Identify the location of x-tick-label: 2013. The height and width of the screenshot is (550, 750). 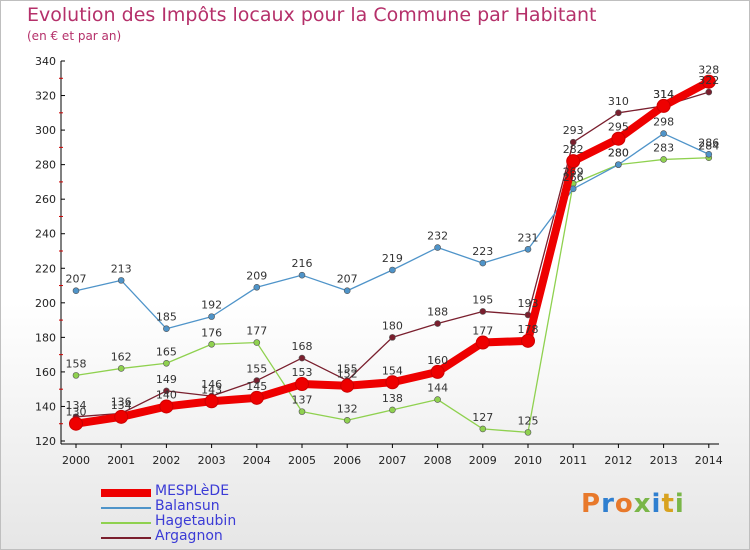
(664, 460).